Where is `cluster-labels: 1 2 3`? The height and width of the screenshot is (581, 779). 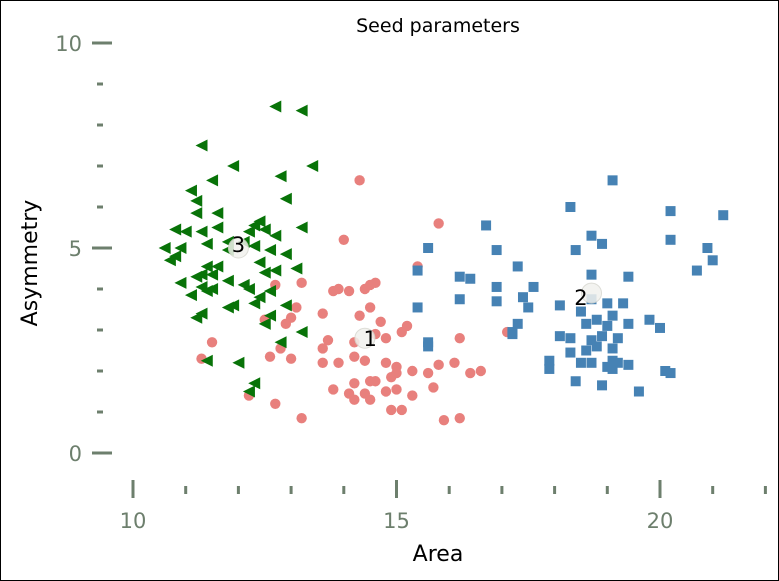 cluster-labels: 1 2 3 is located at coordinates (410, 292).